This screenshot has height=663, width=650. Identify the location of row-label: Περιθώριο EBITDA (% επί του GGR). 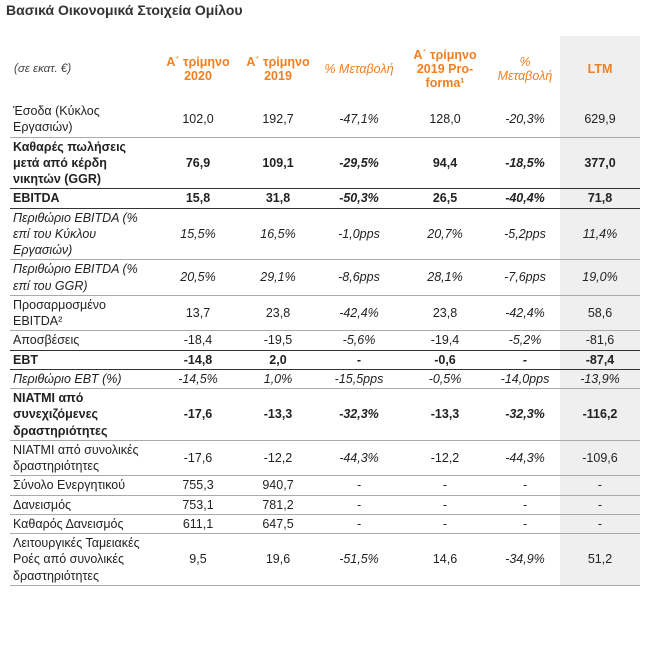
(84, 277).